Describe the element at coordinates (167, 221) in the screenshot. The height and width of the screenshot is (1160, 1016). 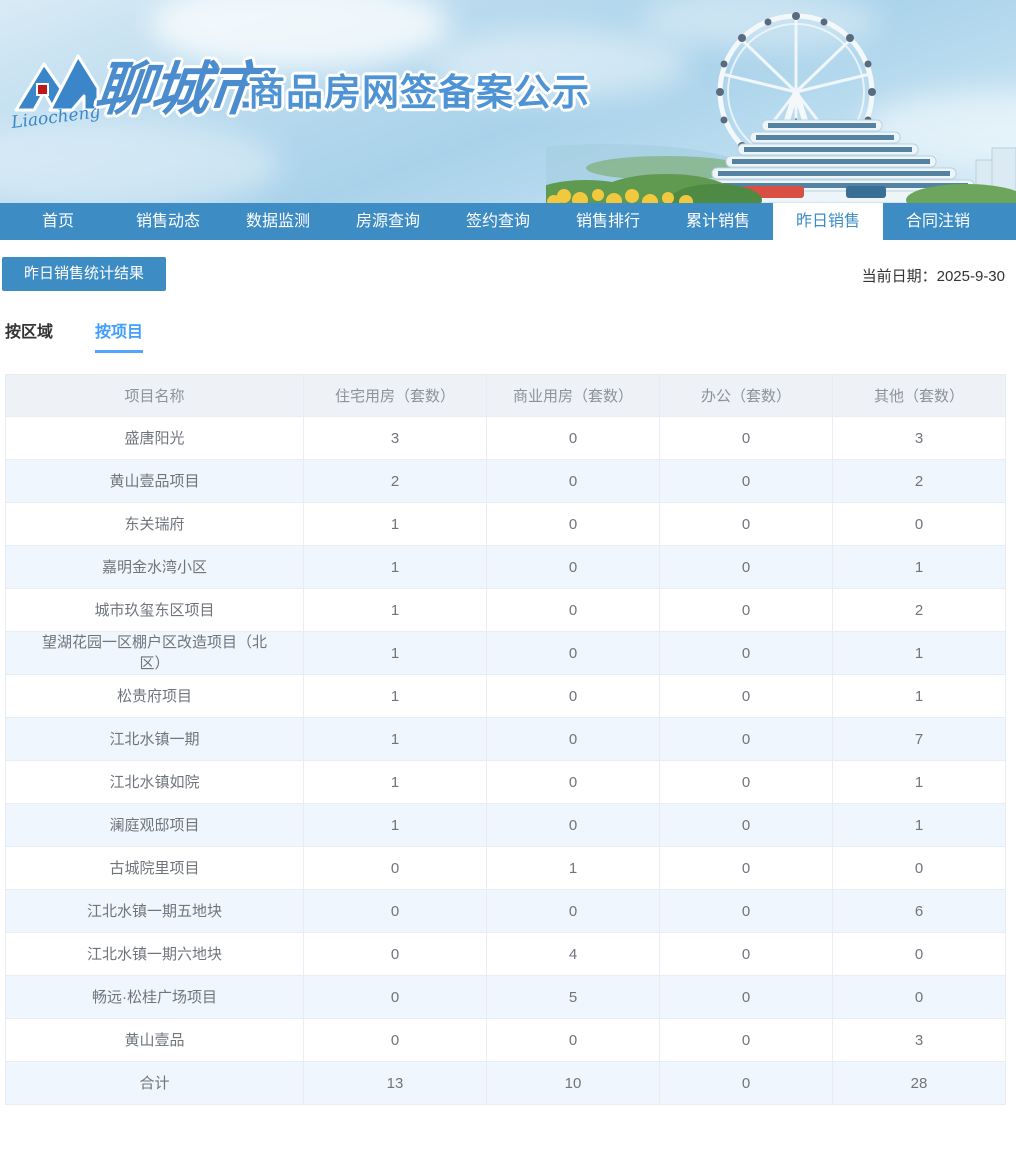
I see `nav-item-link: 销售动态` at that location.